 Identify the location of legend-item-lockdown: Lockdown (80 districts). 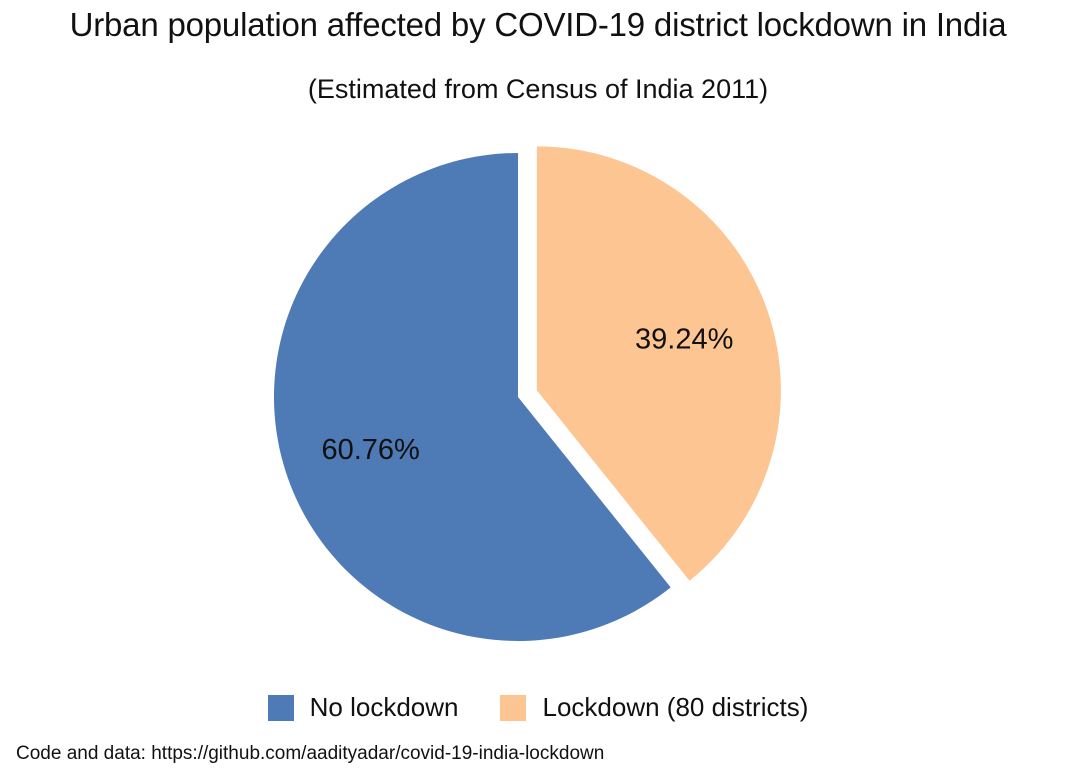
(654, 707).